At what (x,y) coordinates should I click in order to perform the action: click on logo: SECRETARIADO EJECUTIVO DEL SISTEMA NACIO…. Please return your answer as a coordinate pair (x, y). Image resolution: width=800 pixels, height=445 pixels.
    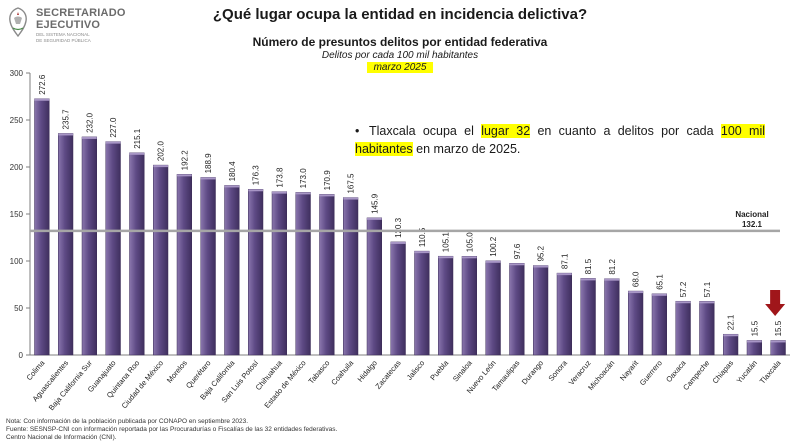
    Looking at the image, I should click on (109, 24).